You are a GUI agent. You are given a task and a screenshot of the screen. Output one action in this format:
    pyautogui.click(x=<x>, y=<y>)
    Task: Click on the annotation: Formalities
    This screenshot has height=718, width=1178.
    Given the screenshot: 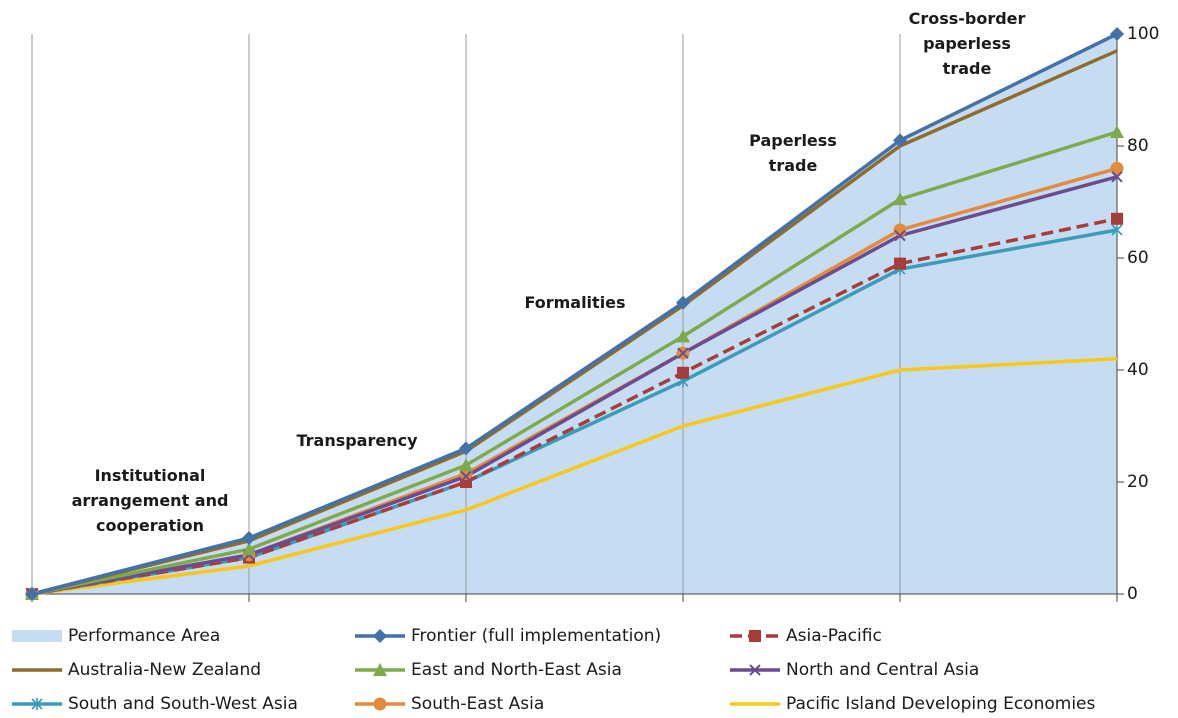 What is the action you would take?
    pyautogui.click(x=575, y=302)
    